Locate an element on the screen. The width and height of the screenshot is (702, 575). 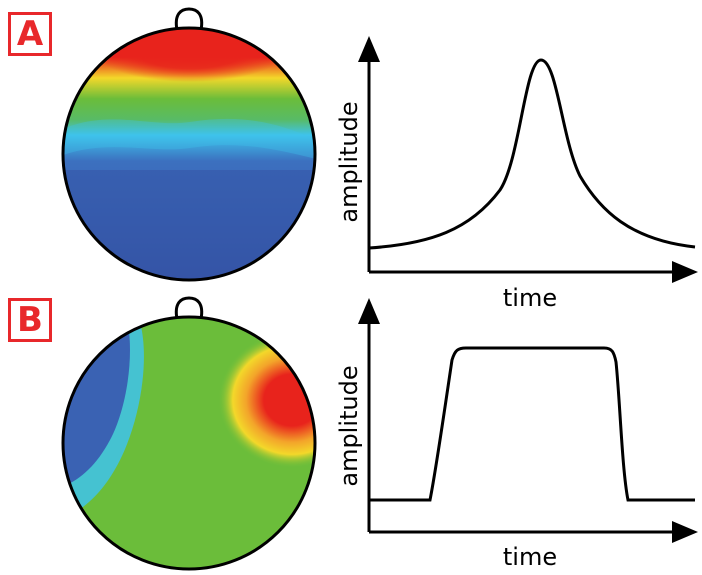
panel-a-label: A is located at coordinates (30, 34).